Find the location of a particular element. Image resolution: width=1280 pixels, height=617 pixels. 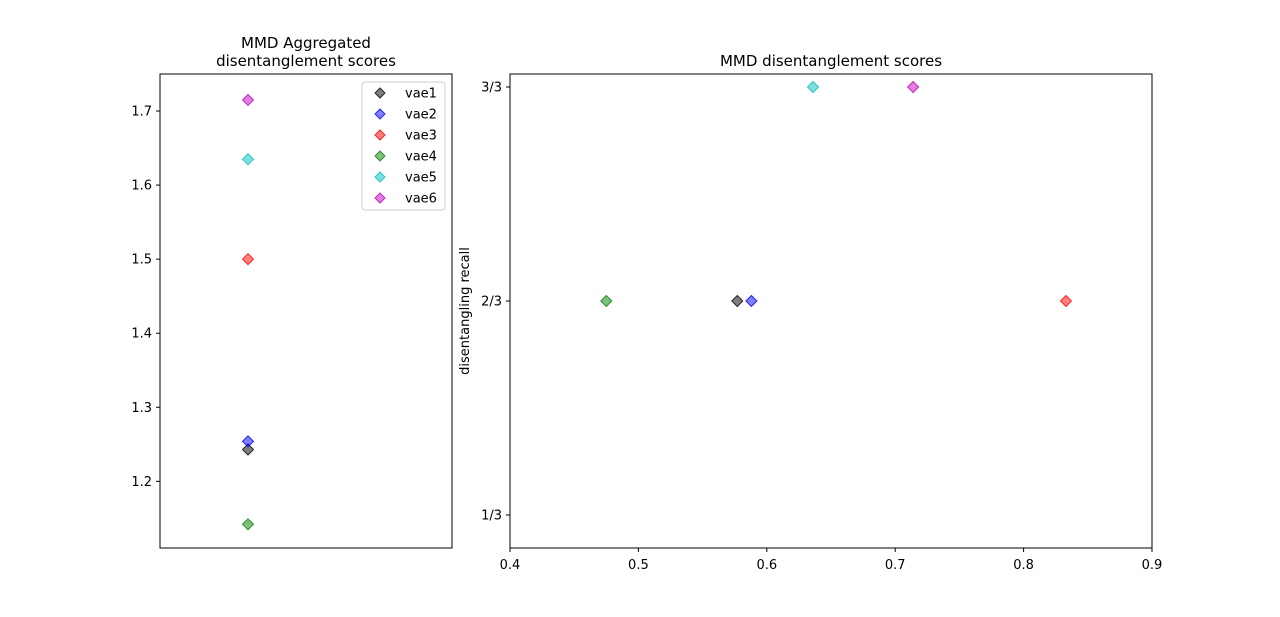

right-y-axis-label: disentangling recall is located at coordinates (465, 311).